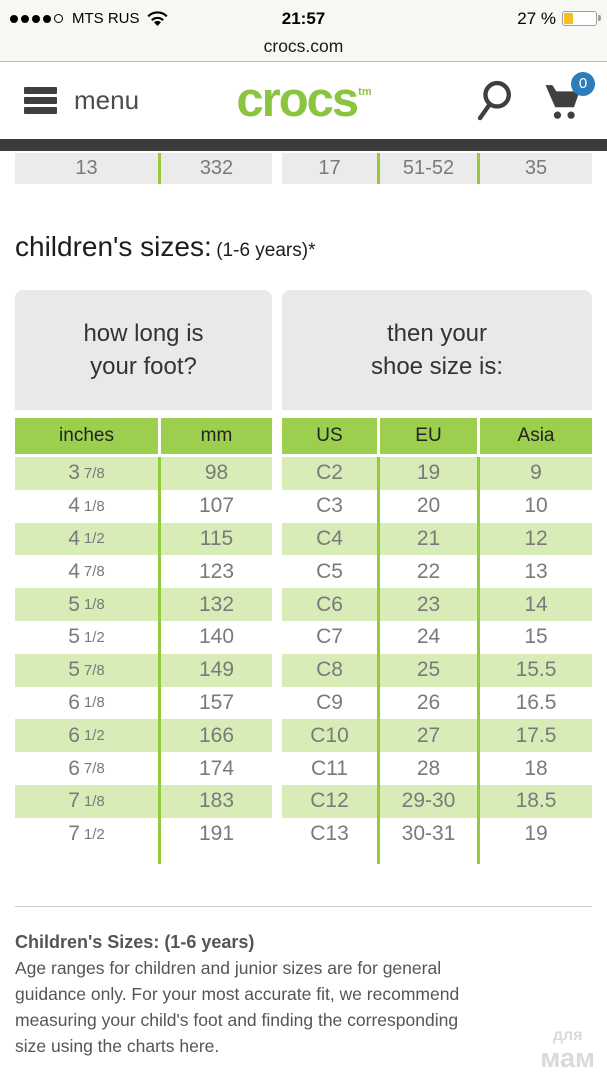 The height and width of the screenshot is (1080, 607). I want to click on size-row: 6 1/2 166, so click(143, 736).